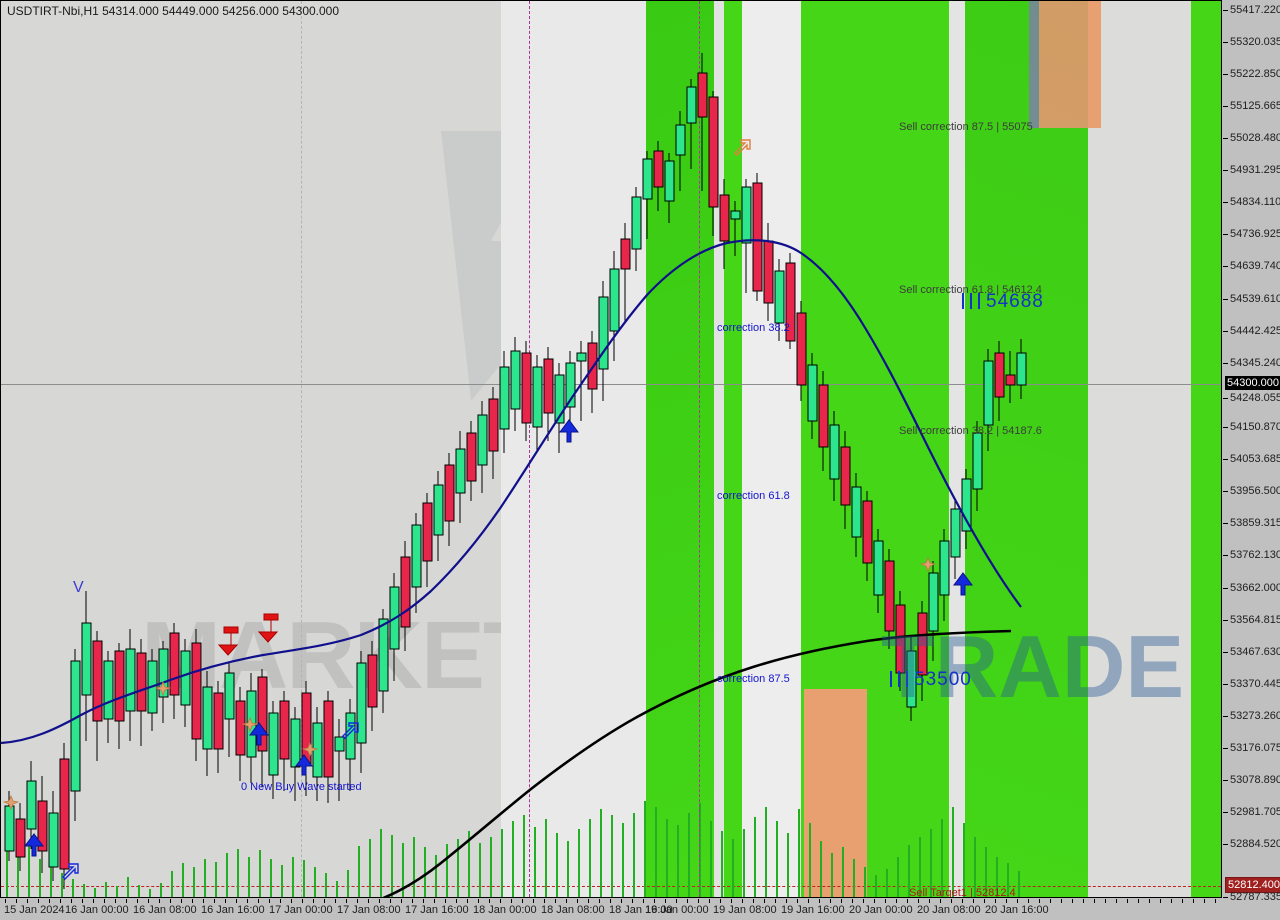  Describe the element at coordinates (1251, 331) in the screenshot. I see `price-tick: 54442.425` at that location.